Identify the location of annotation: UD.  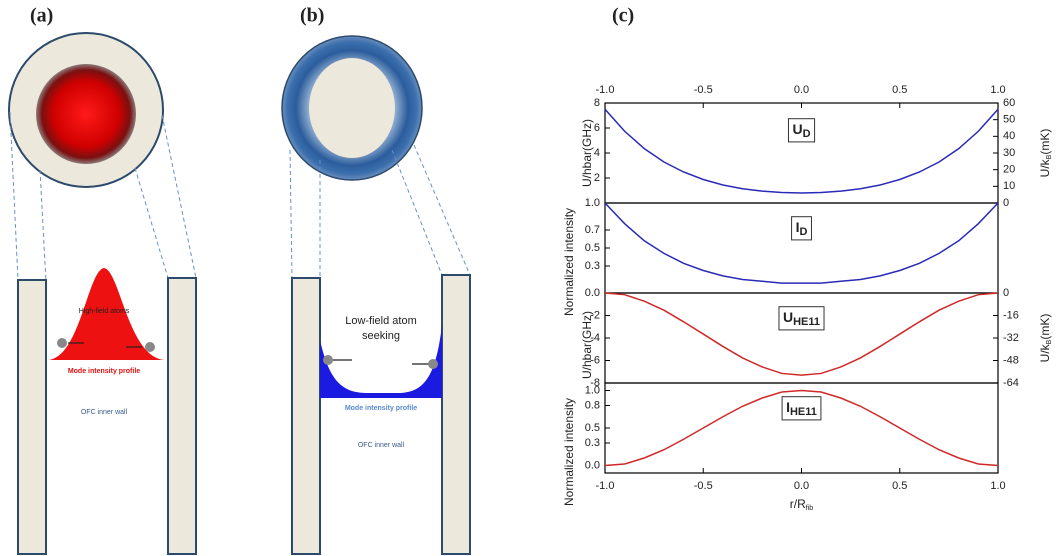
(801, 130).